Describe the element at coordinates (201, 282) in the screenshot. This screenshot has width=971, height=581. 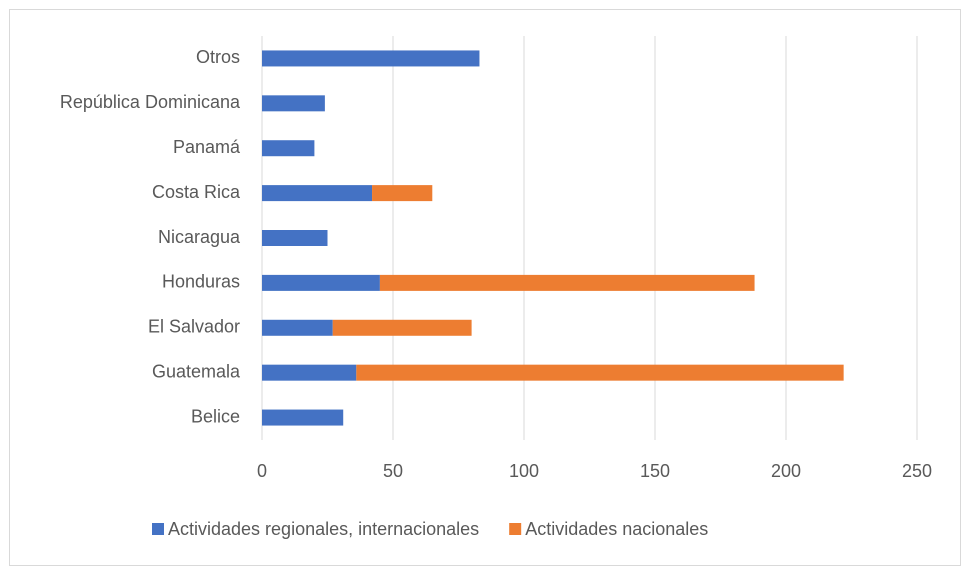
I see `y-tick-label: Honduras` at that location.